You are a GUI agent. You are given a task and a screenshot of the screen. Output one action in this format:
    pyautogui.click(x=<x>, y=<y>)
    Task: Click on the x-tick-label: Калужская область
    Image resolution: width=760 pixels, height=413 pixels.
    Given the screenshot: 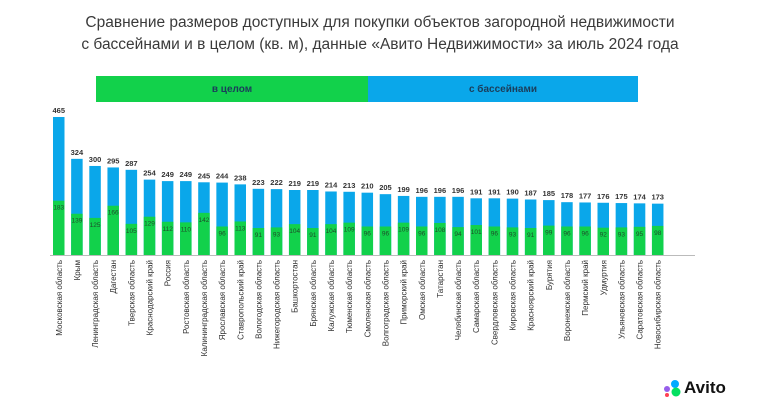 What is the action you would take?
    pyautogui.click(x=331, y=296)
    